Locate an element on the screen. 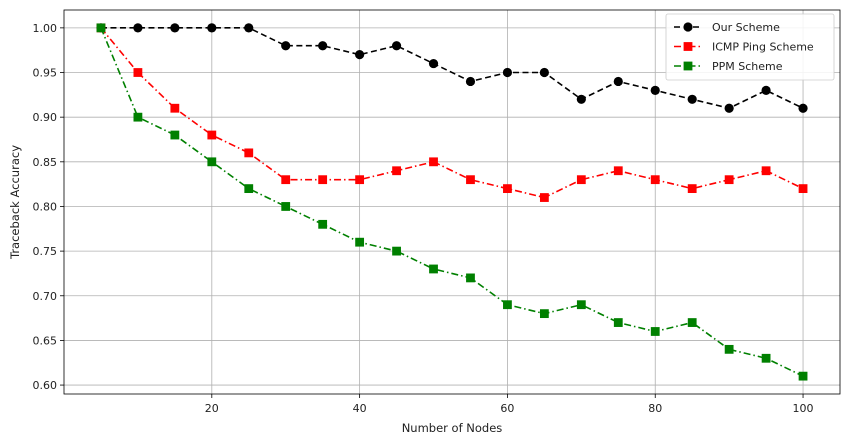  y-tick-label: 0.95 is located at coordinates (45, 73).